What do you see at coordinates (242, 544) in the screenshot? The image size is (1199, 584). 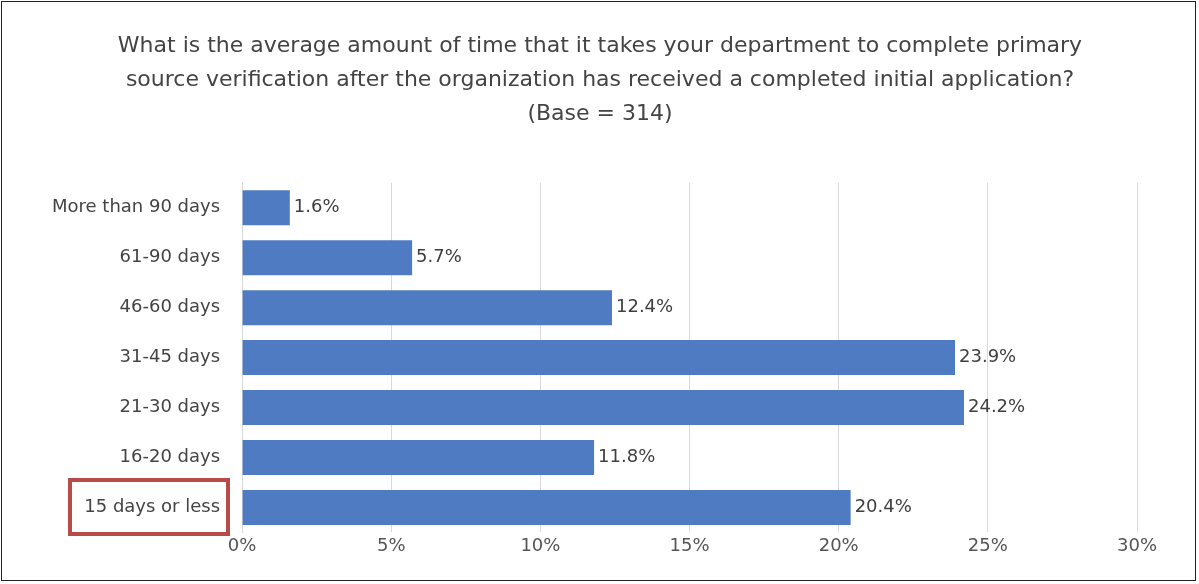 I see `x-tick-label: 0%` at bounding box center [242, 544].